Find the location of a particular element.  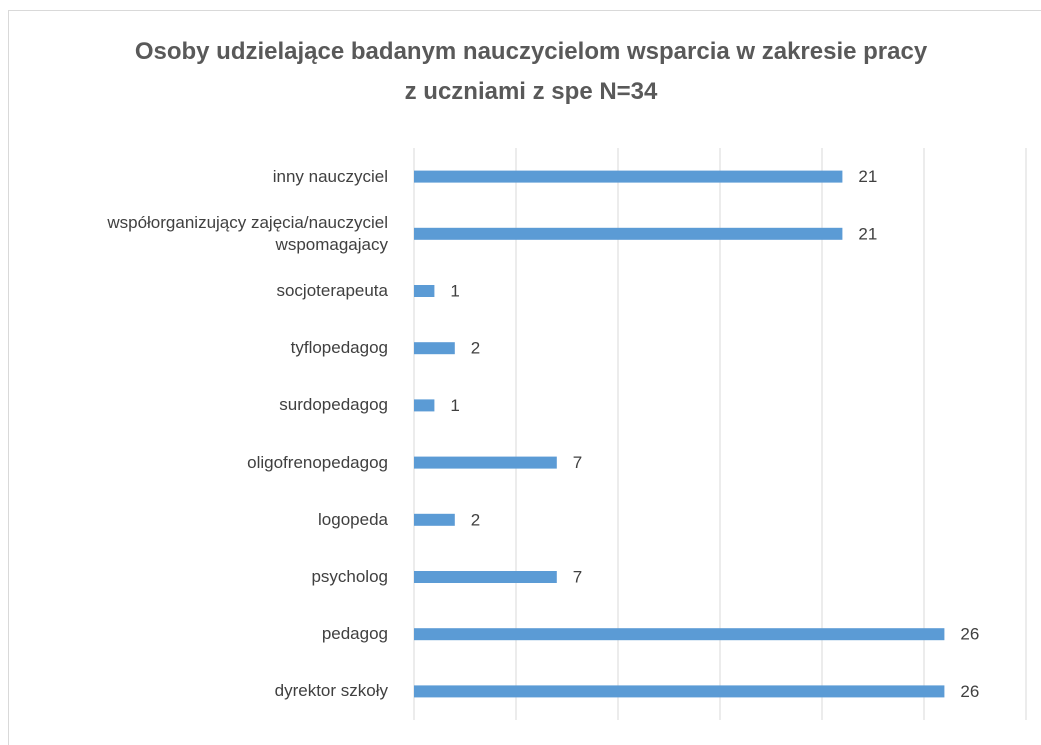

y-tick-label: inny nauczyciel is located at coordinates (330, 176).